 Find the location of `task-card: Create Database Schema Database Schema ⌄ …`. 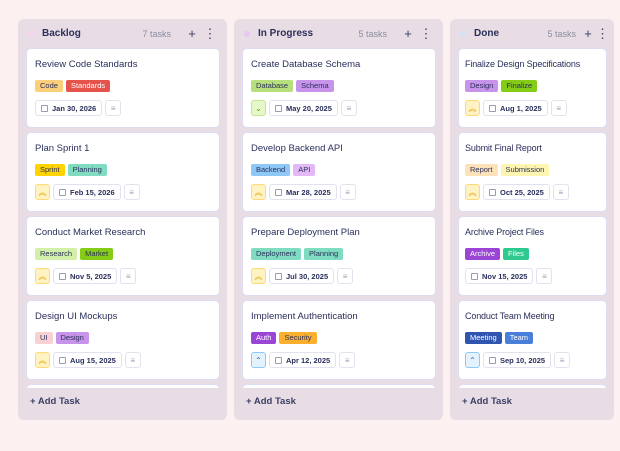

task-card: Create Database Schema Database Schema ⌄ … is located at coordinates (339, 88).